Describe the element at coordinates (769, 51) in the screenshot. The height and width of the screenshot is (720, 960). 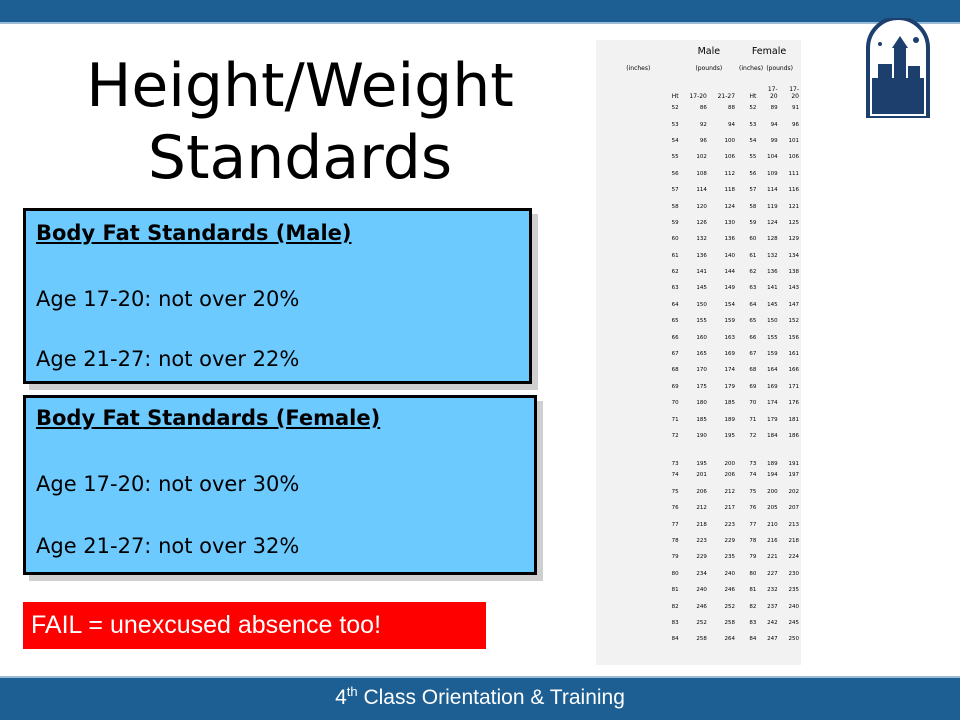
I see `female-group-header: Female` at that location.